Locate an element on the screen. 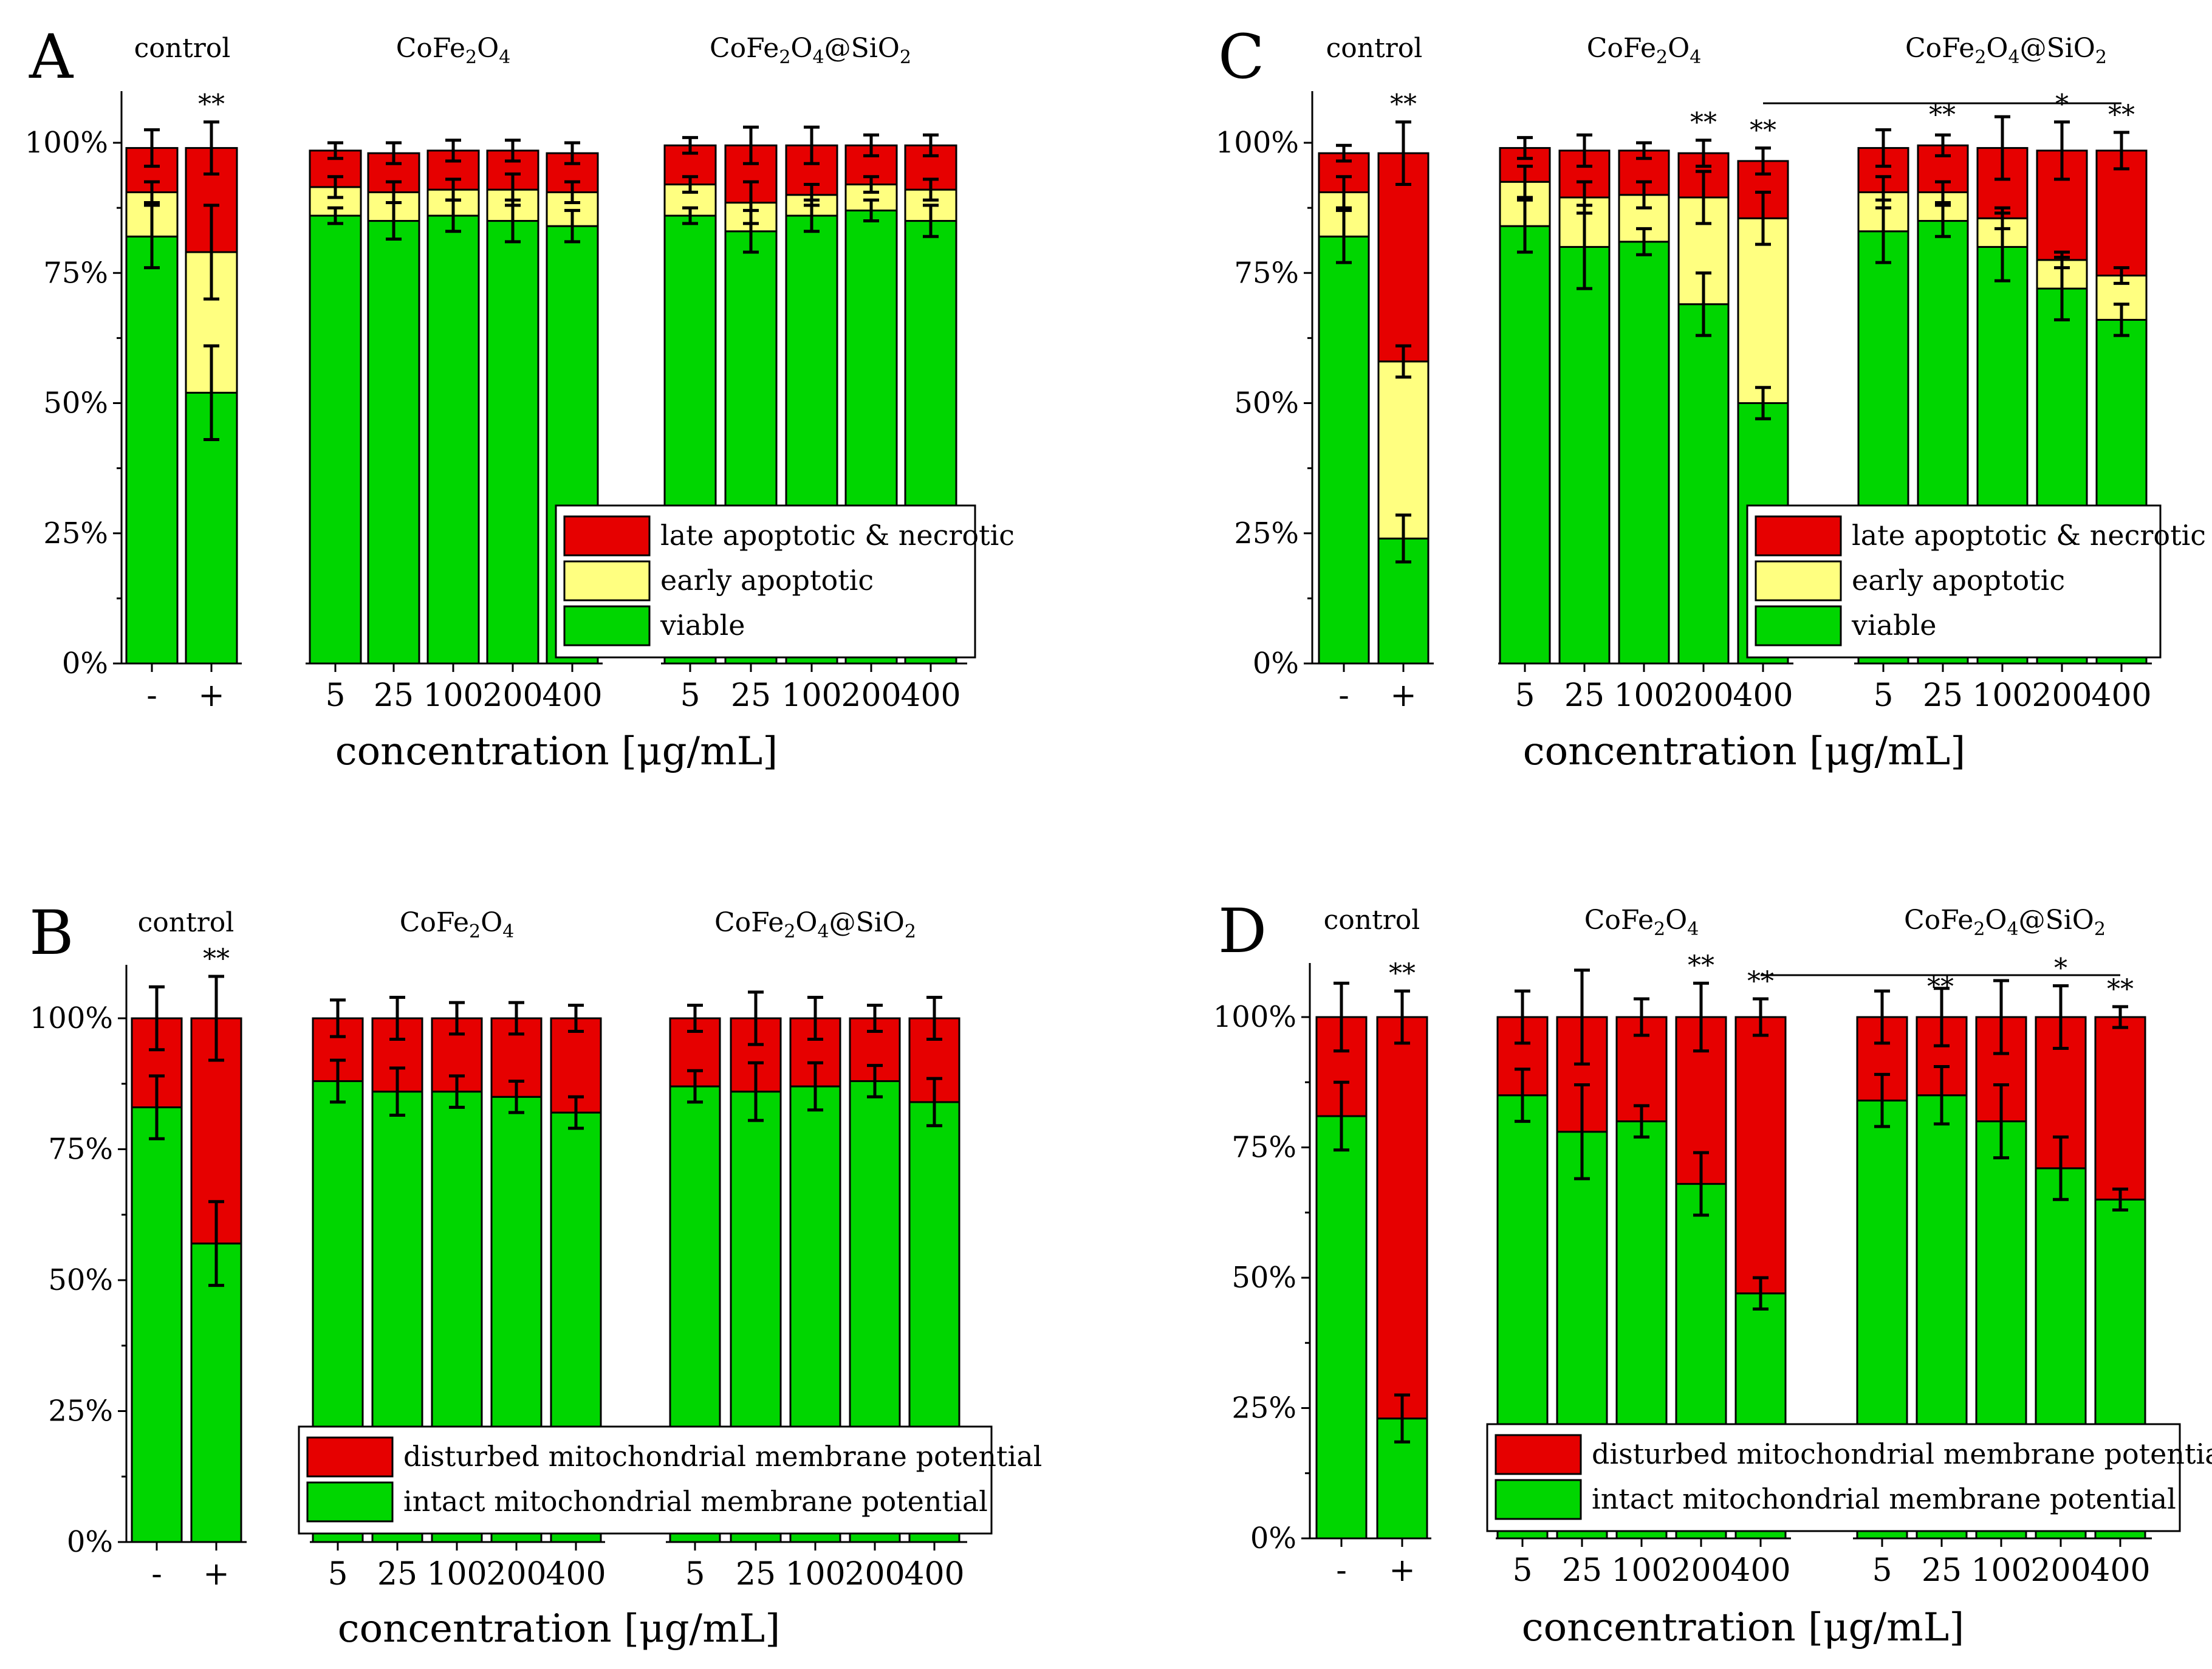 The image size is (2212, 1669). y-tick-label: 0% is located at coordinates (85, 663).